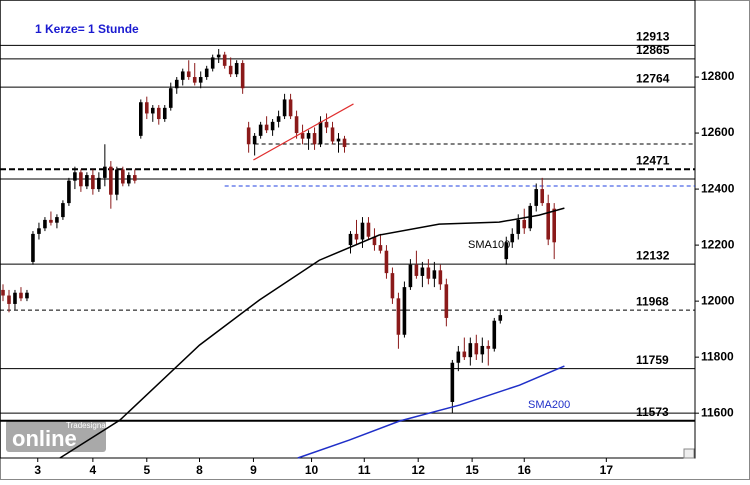  Describe the element at coordinates (653, 50) in the screenshot. I see `level-label: 12865` at that location.